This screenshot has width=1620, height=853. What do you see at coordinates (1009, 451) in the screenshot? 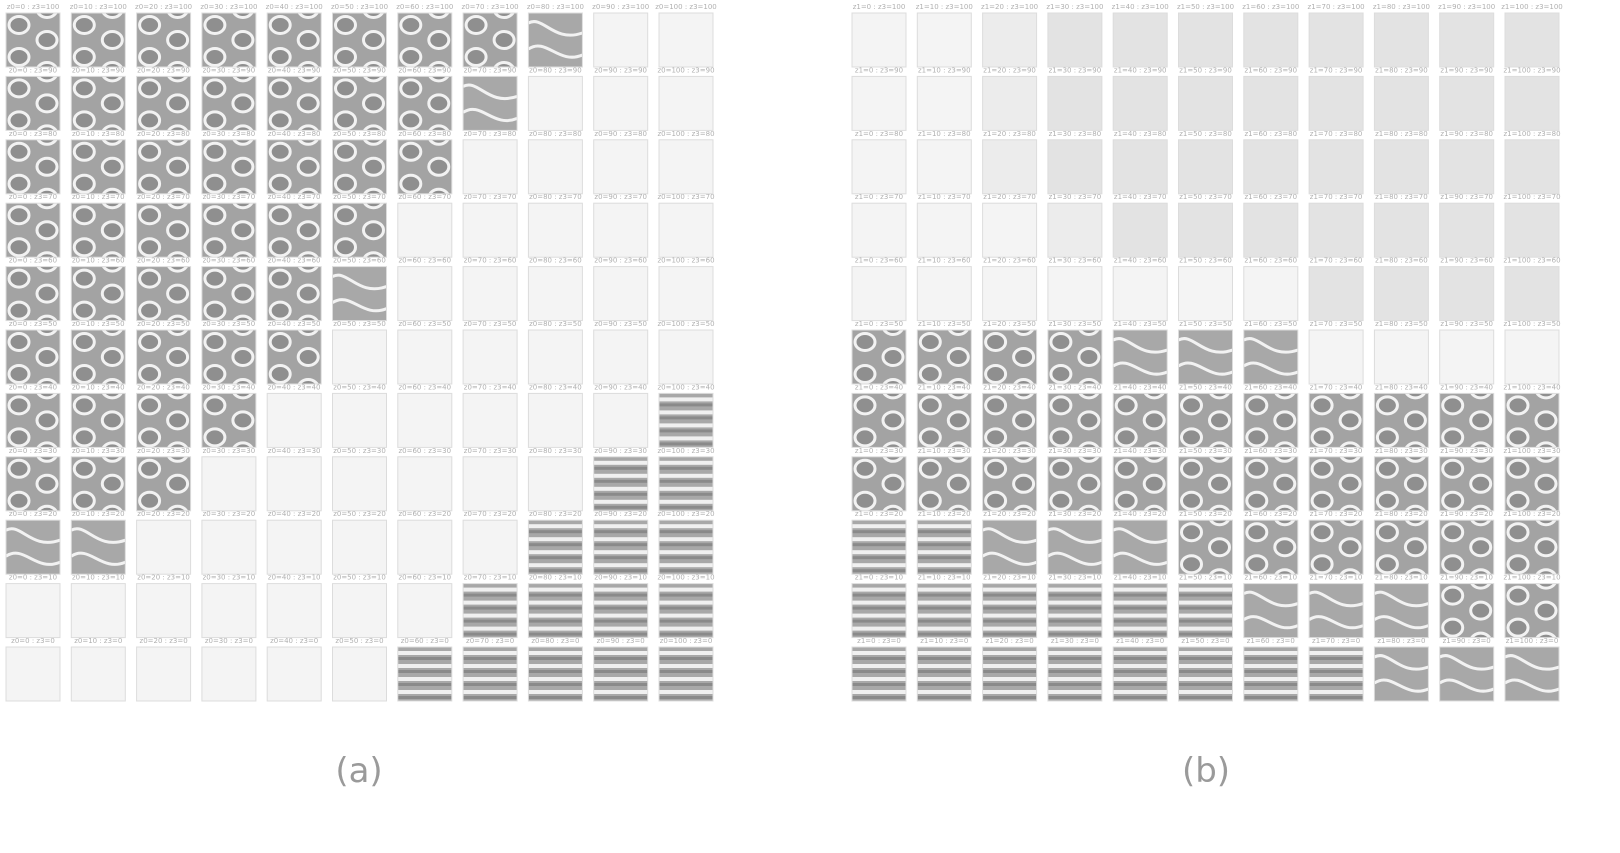
I see `thumb-label: z1=20 : z3=30` at bounding box center [1009, 451].